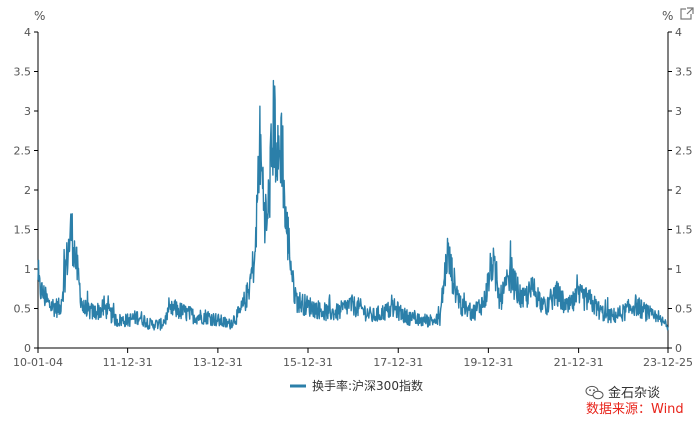  What do you see at coordinates (684, 230) in the screenshot?
I see `y-tick-label-right: 1.5` at bounding box center [684, 230].